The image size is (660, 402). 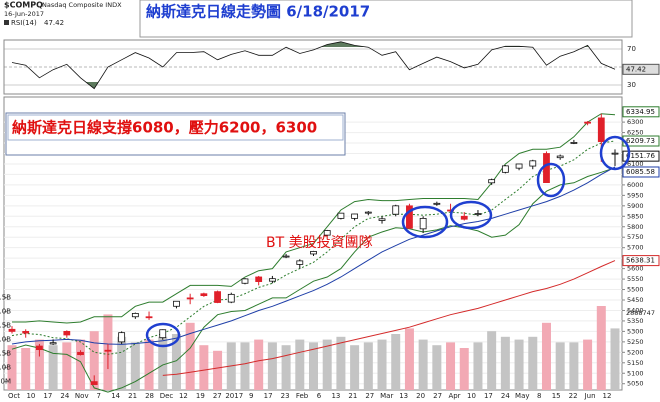 I want to click on x-tick-label: 28, so click(x=149, y=396).